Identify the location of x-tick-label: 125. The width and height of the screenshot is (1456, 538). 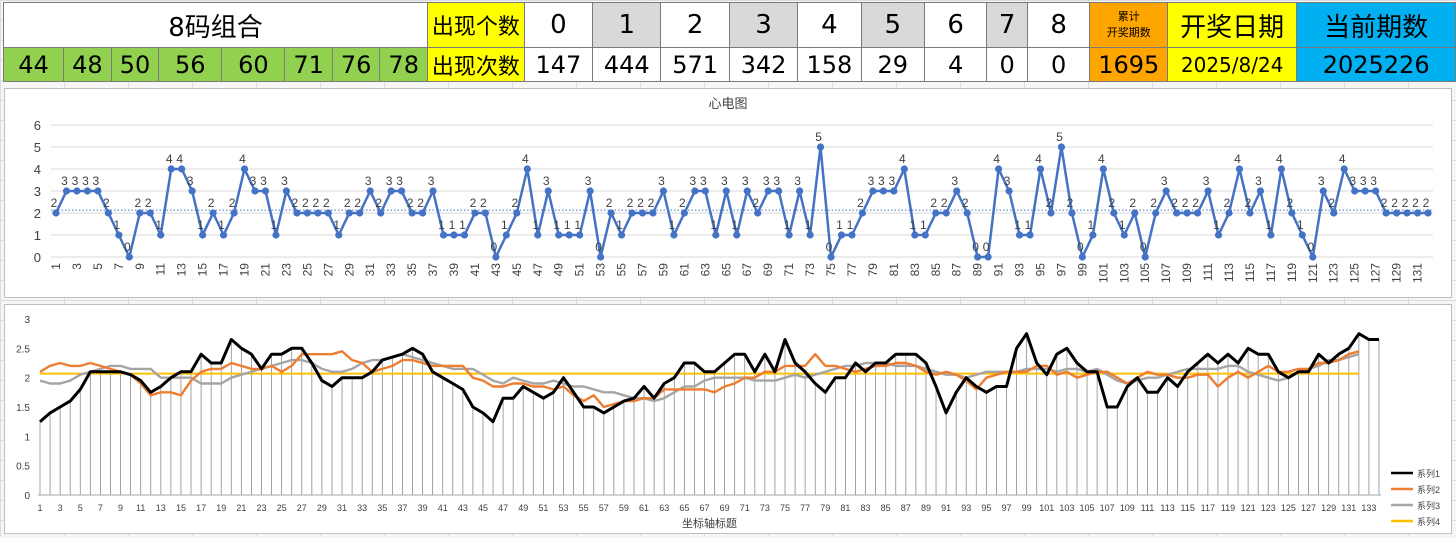
(1355, 273).